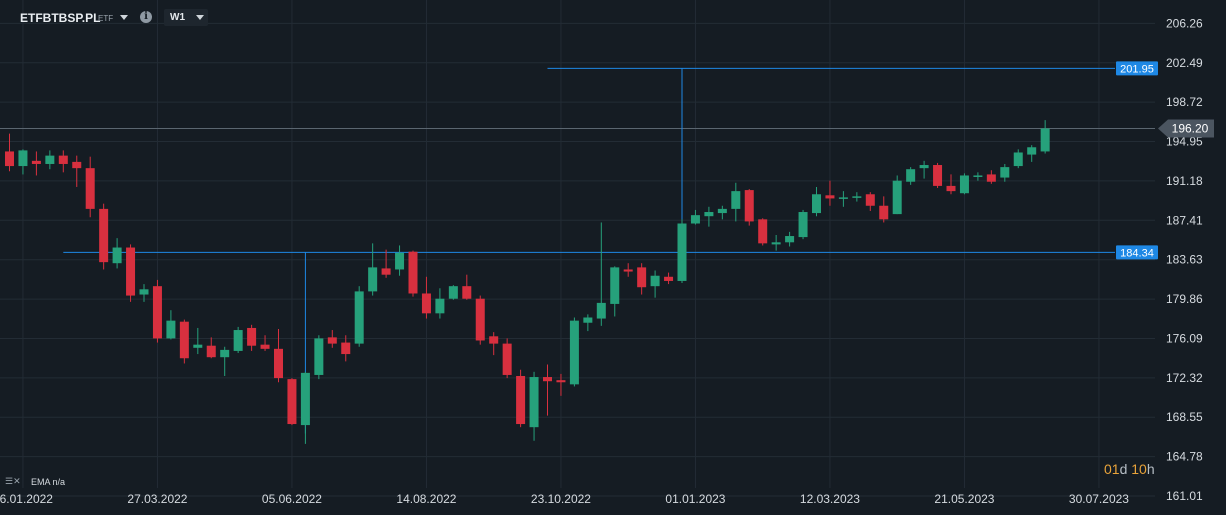  Describe the element at coordinates (17, 481) in the screenshot. I see `remove-icon: ✕` at that location.